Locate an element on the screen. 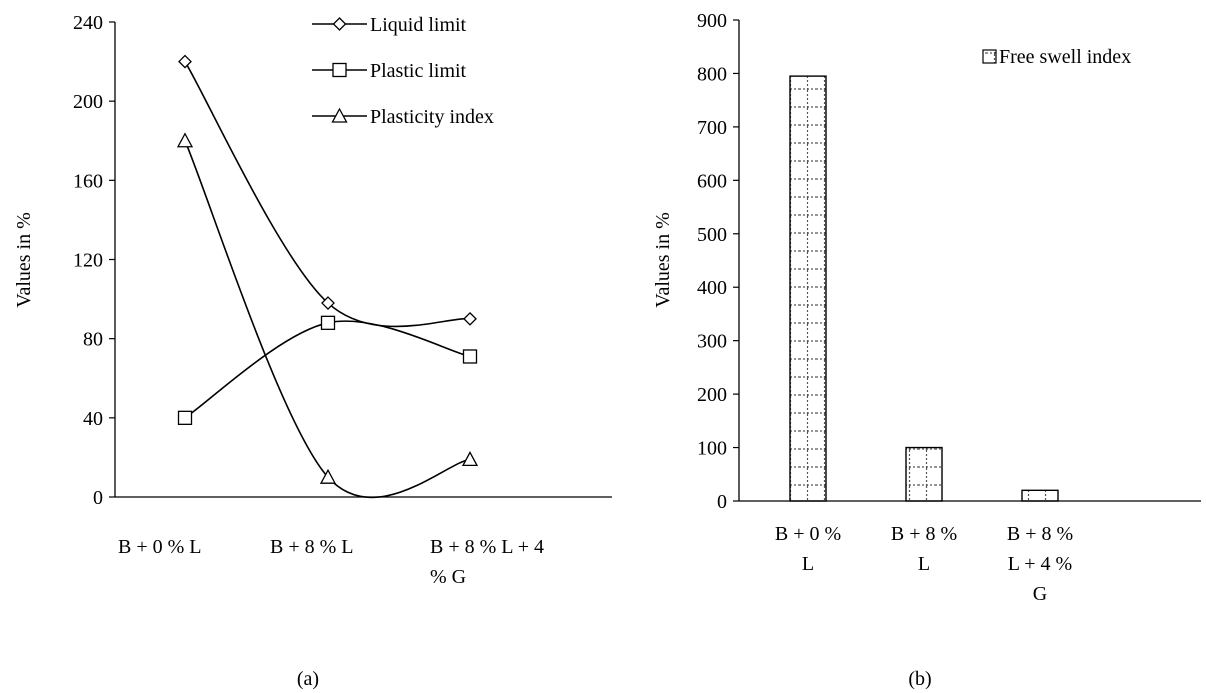  chart-a-ytick-label: 40 is located at coordinates (93, 419).